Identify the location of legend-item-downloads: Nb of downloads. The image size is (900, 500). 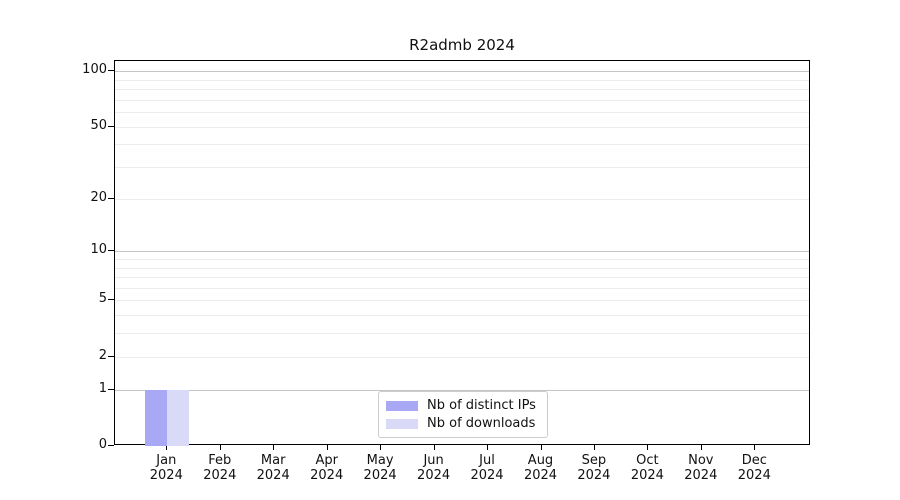
(462, 424).